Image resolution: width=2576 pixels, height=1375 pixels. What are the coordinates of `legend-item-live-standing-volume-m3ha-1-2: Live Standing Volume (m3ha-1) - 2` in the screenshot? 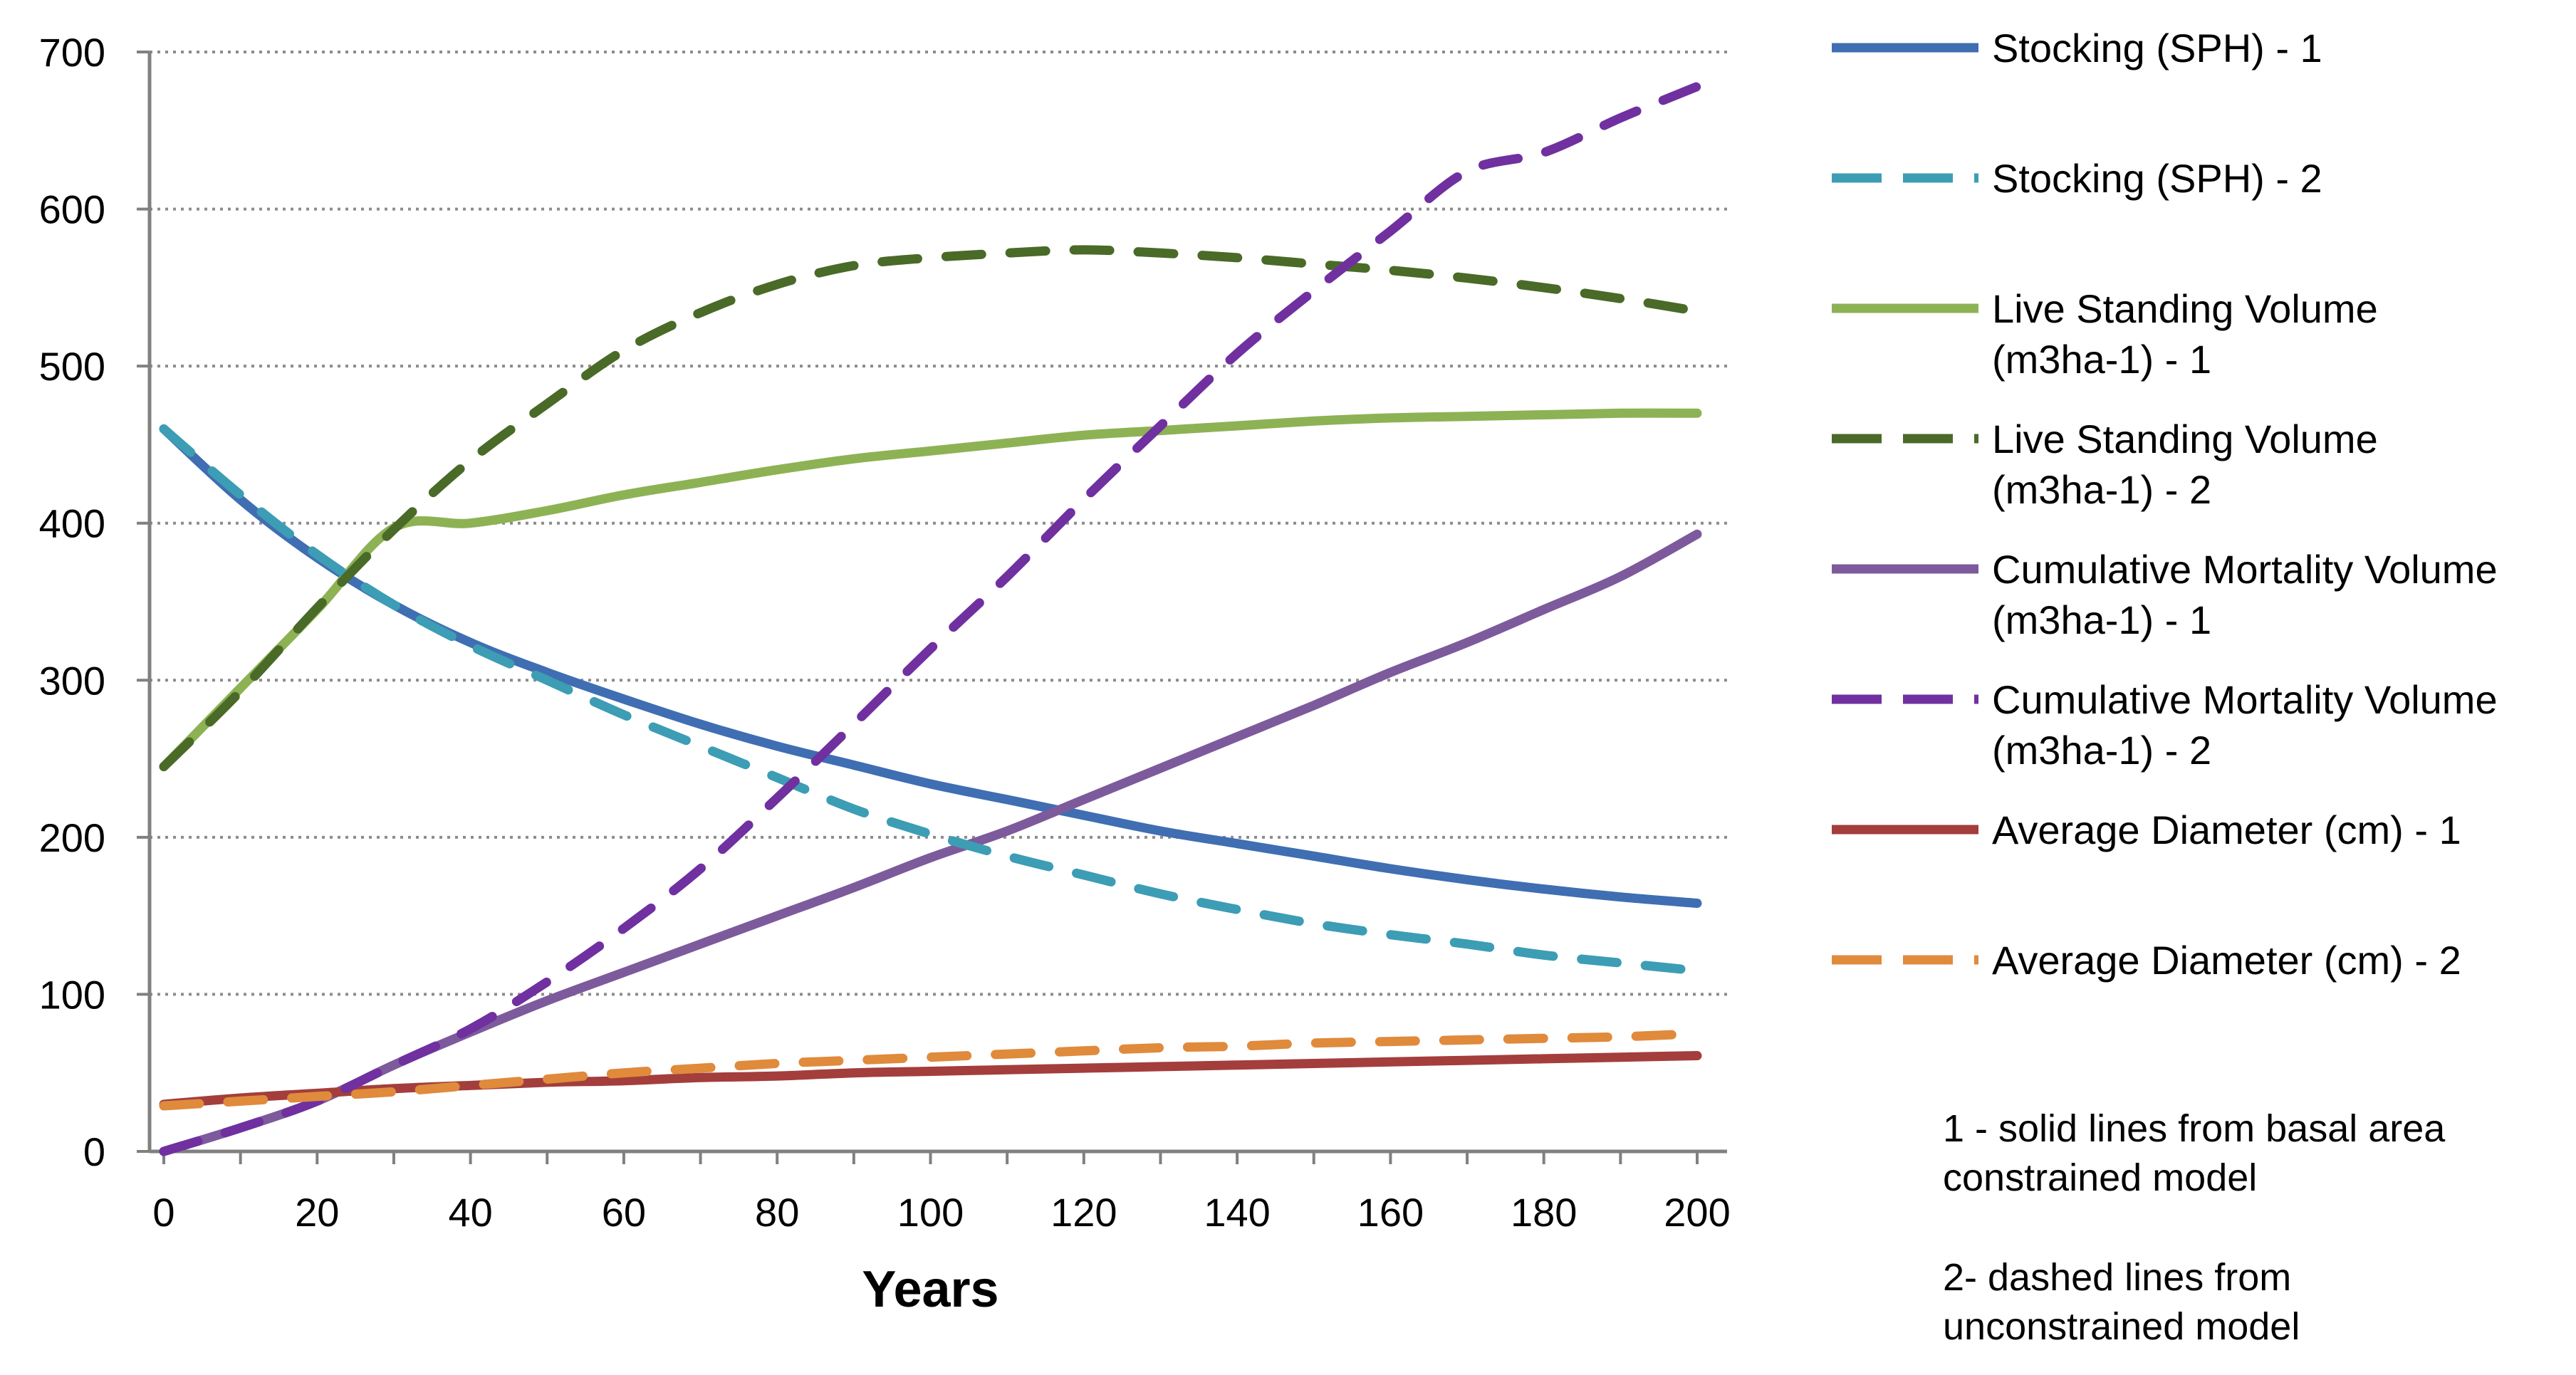 It's located at (2105, 464).